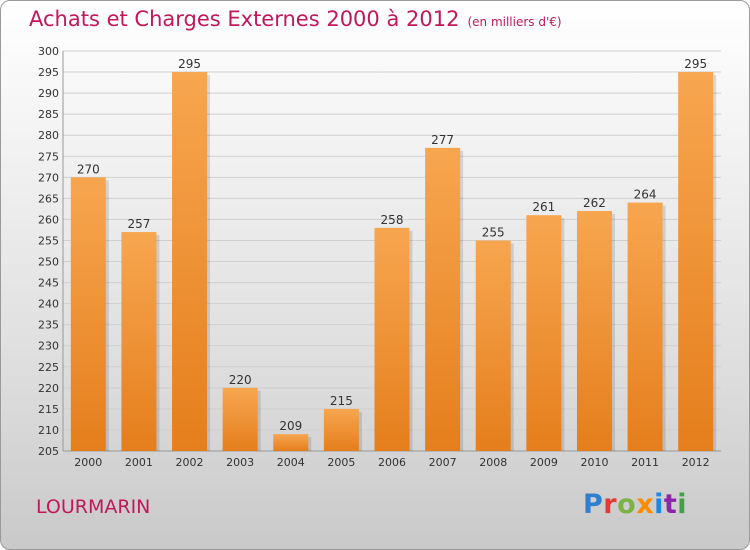 This screenshot has width=750, height=550. I want to click on data-label: 261, so click(543, 207).